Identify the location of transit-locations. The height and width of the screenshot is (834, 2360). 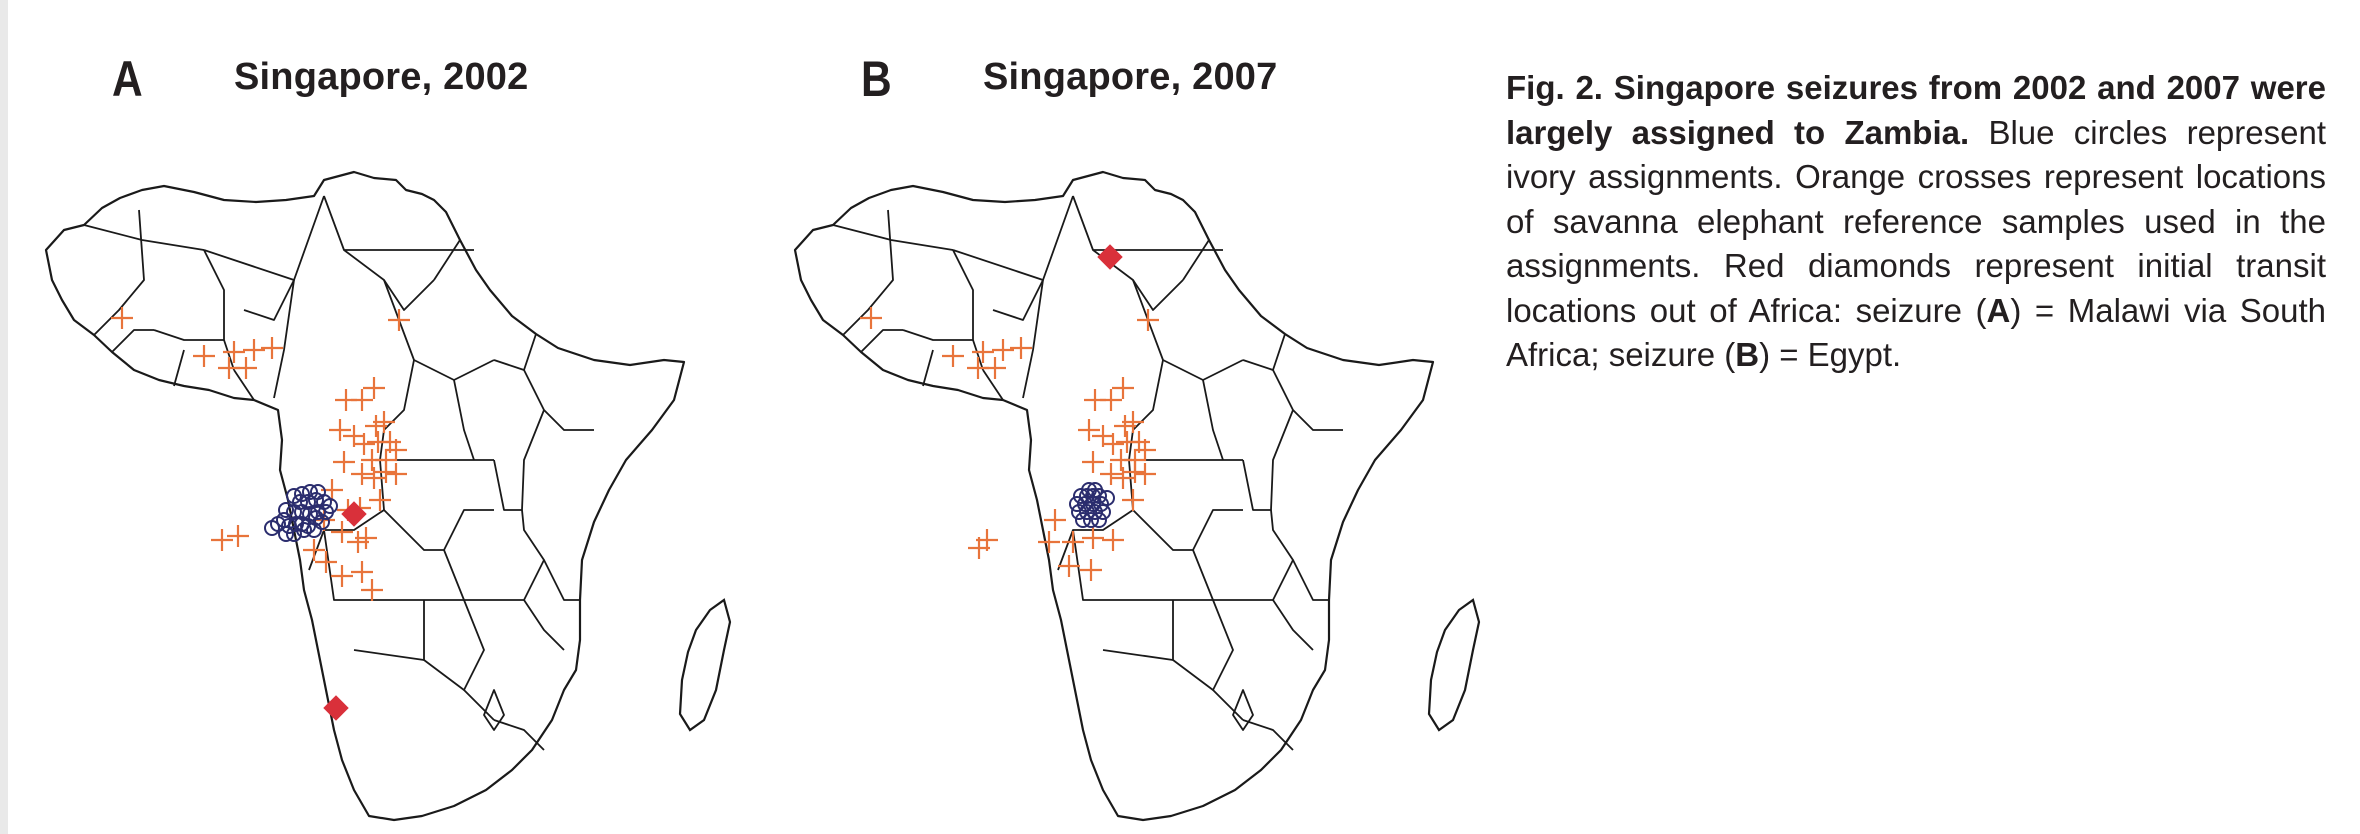
(1110, 257).